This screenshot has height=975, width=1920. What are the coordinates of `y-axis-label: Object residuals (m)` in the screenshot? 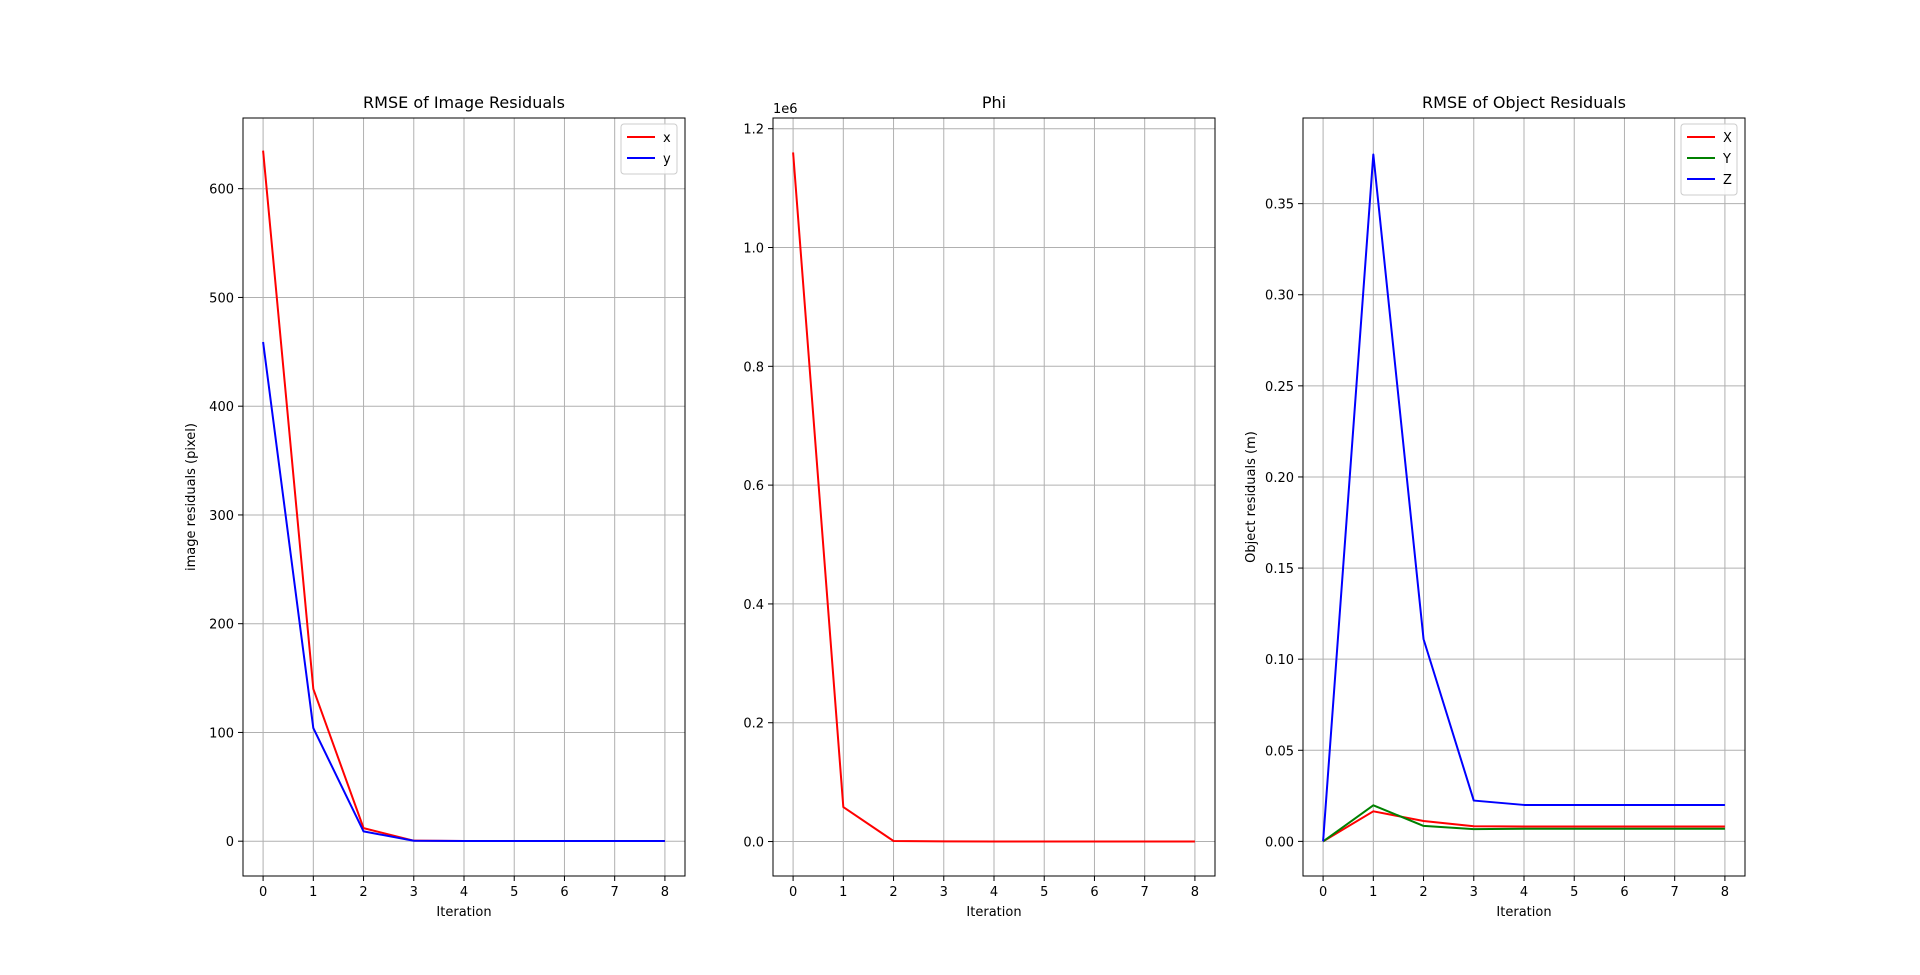 It's located at (1251, 497).